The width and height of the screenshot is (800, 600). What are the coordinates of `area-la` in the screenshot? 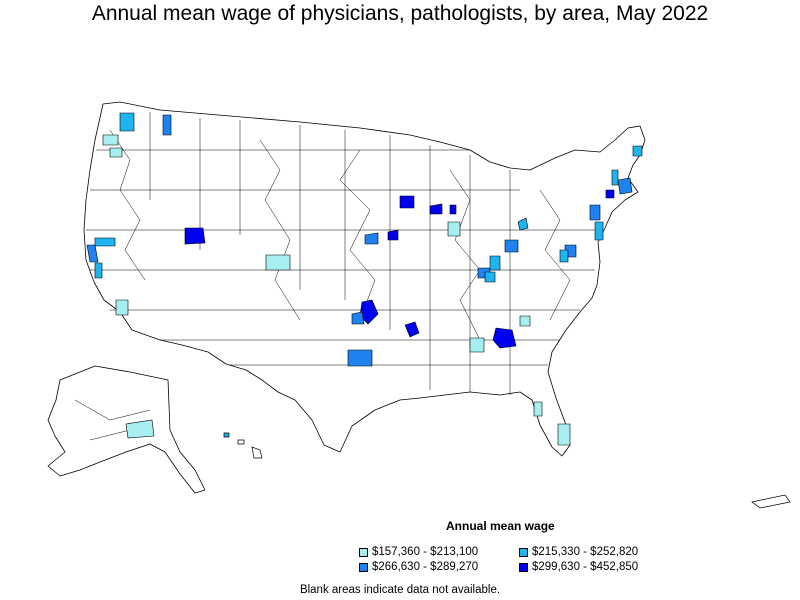 It's located at (98, 270).